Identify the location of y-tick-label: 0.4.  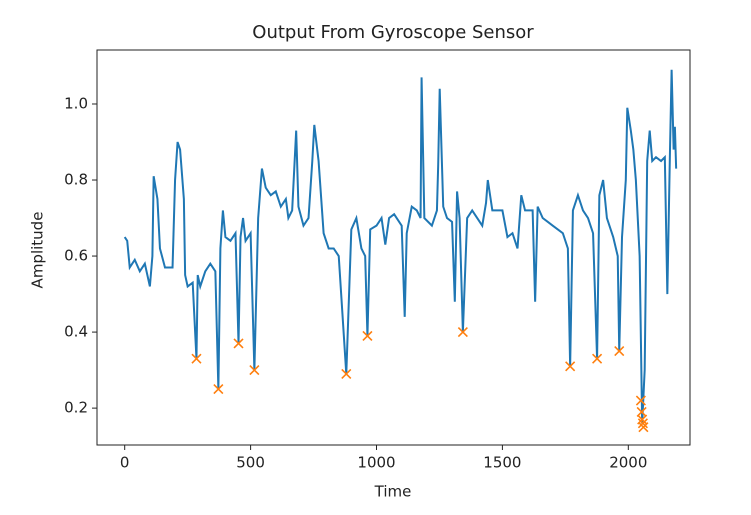
(76, 332).